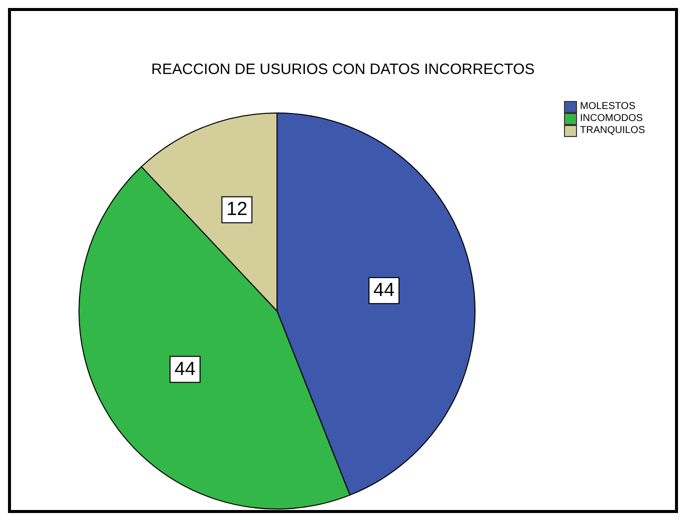 Image resolution: width=688 pixels, height=524 pixels. I want to click on legend-label: TRANQUILOS, so click(612, 131).